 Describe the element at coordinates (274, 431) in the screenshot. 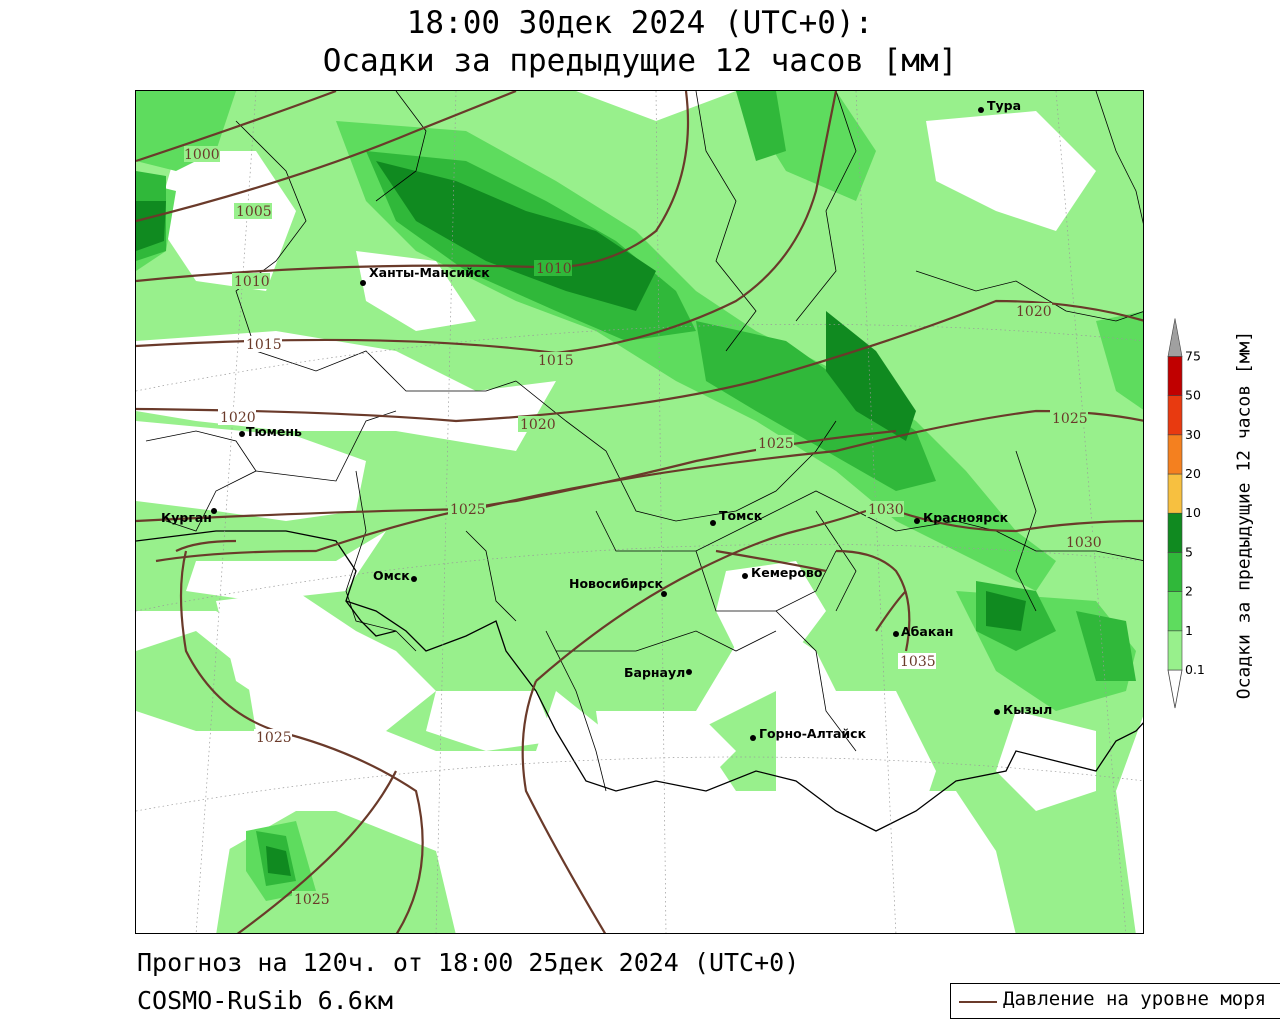

I see `city-label-tyumen: Тюмень` at that location.